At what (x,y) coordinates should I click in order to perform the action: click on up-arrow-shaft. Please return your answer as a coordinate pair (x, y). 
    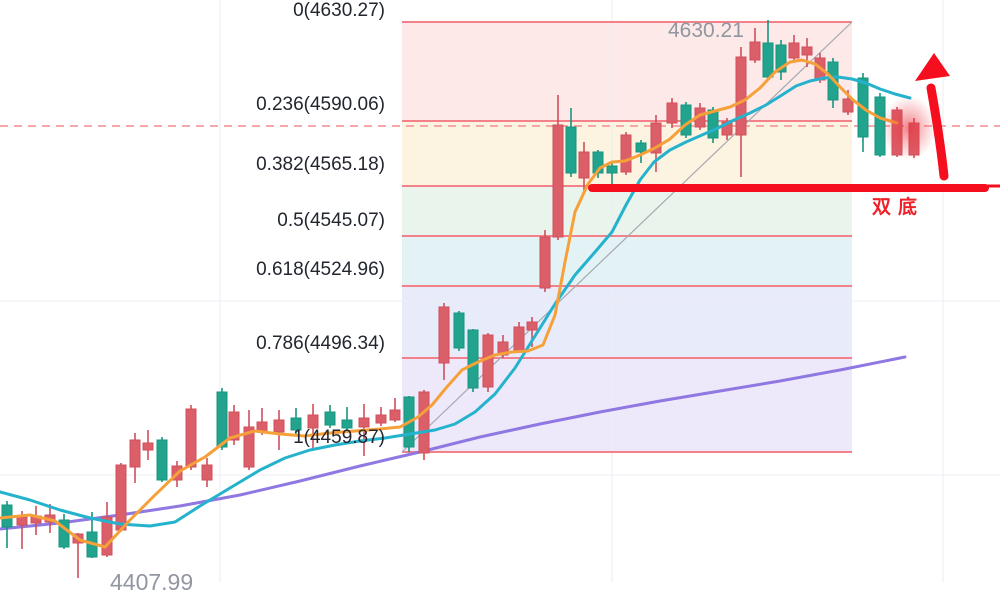
    Looking at the image, I should click on (937, 132).